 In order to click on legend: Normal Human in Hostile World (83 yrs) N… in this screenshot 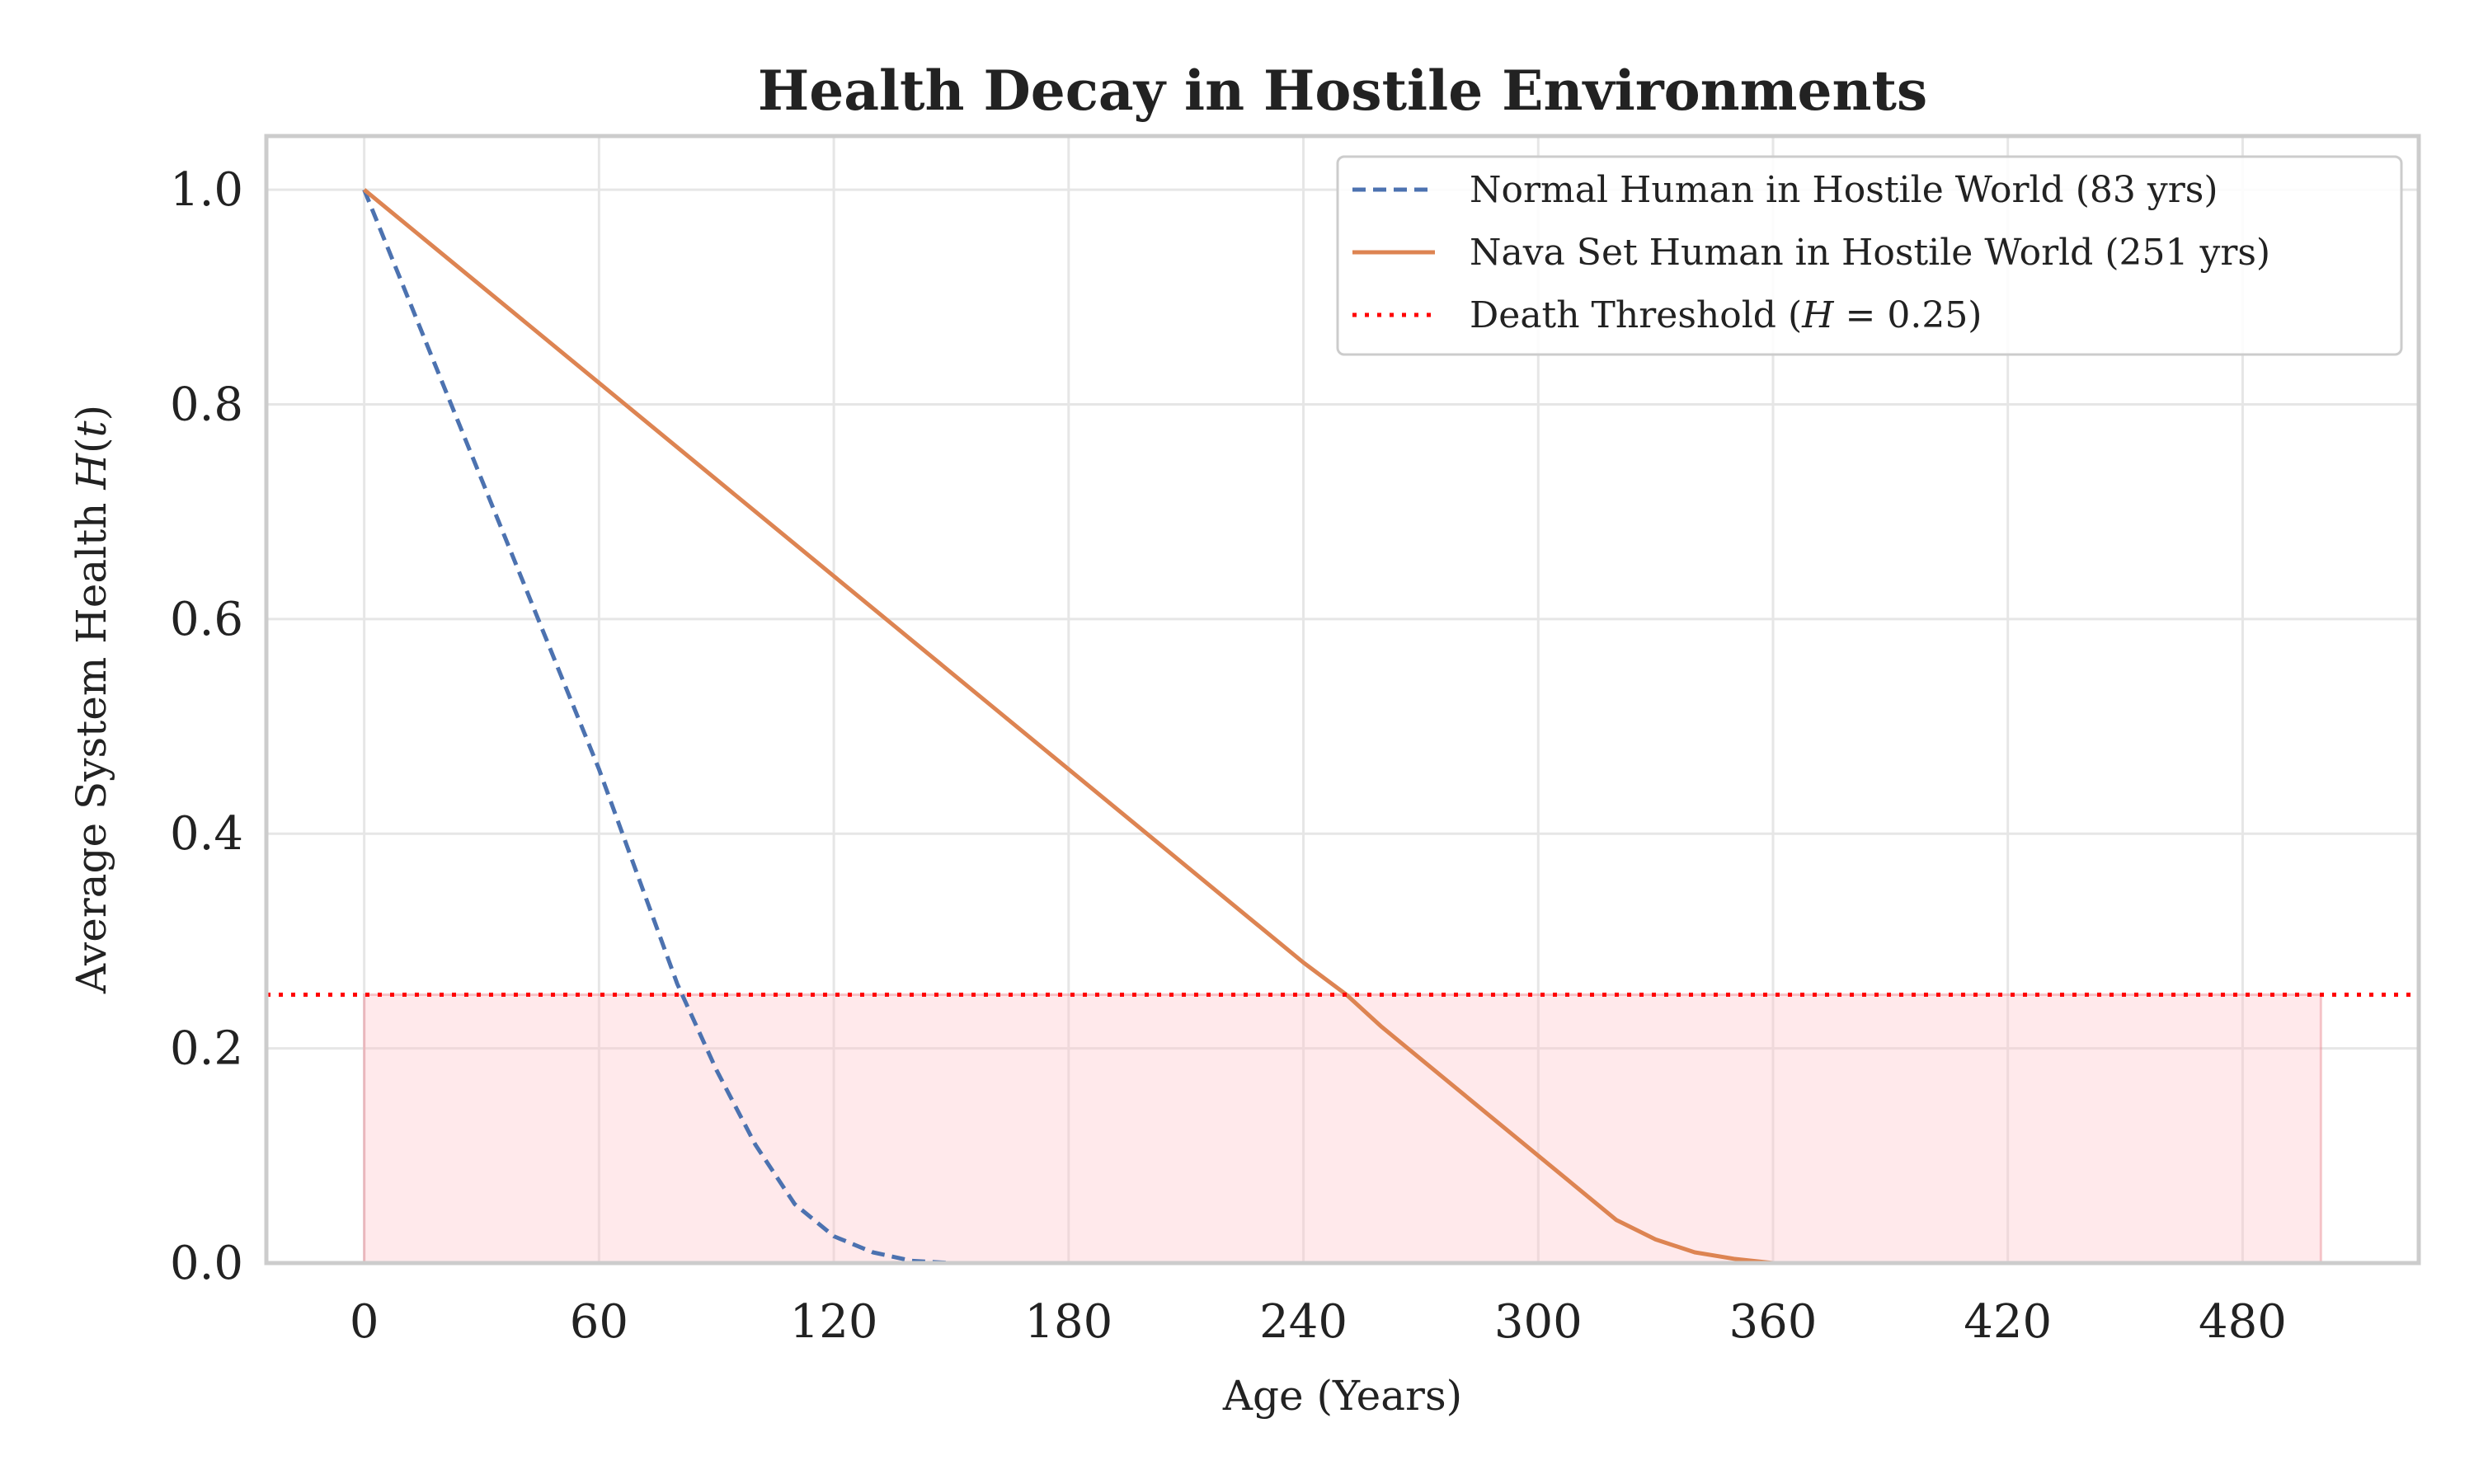, I will do `click(1869, 255)`.